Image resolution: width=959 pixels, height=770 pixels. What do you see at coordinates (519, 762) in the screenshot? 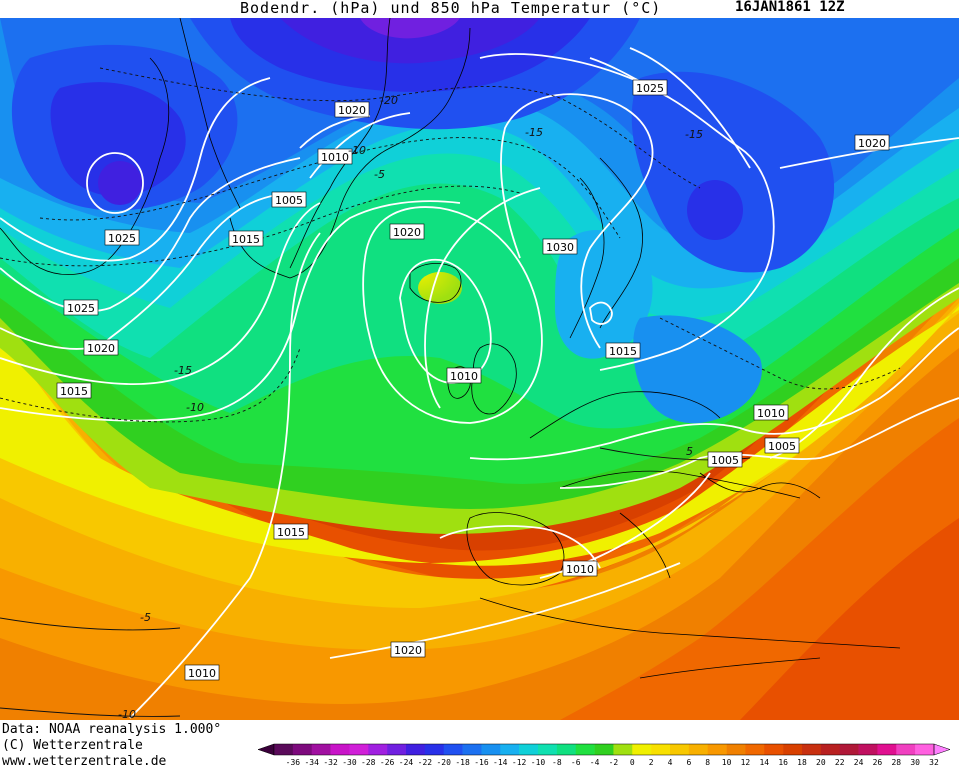
I see `colorbar-tick-label: -12` at bounding box center [519, 762].